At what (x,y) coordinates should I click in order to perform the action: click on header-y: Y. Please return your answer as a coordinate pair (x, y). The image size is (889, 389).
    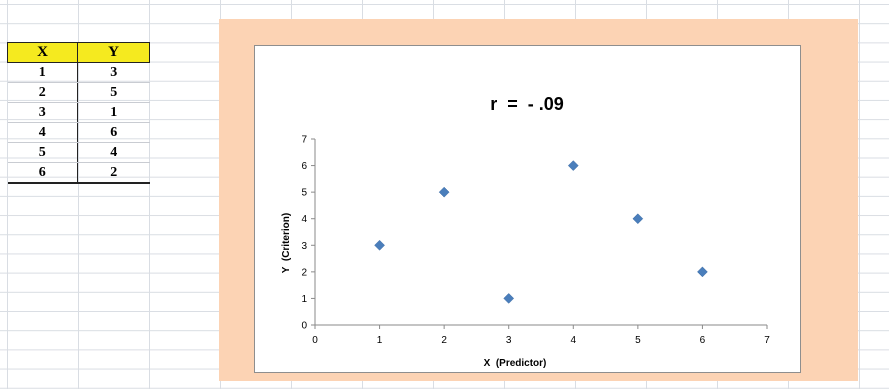
    Looking at the image, I should click on (113, 52).